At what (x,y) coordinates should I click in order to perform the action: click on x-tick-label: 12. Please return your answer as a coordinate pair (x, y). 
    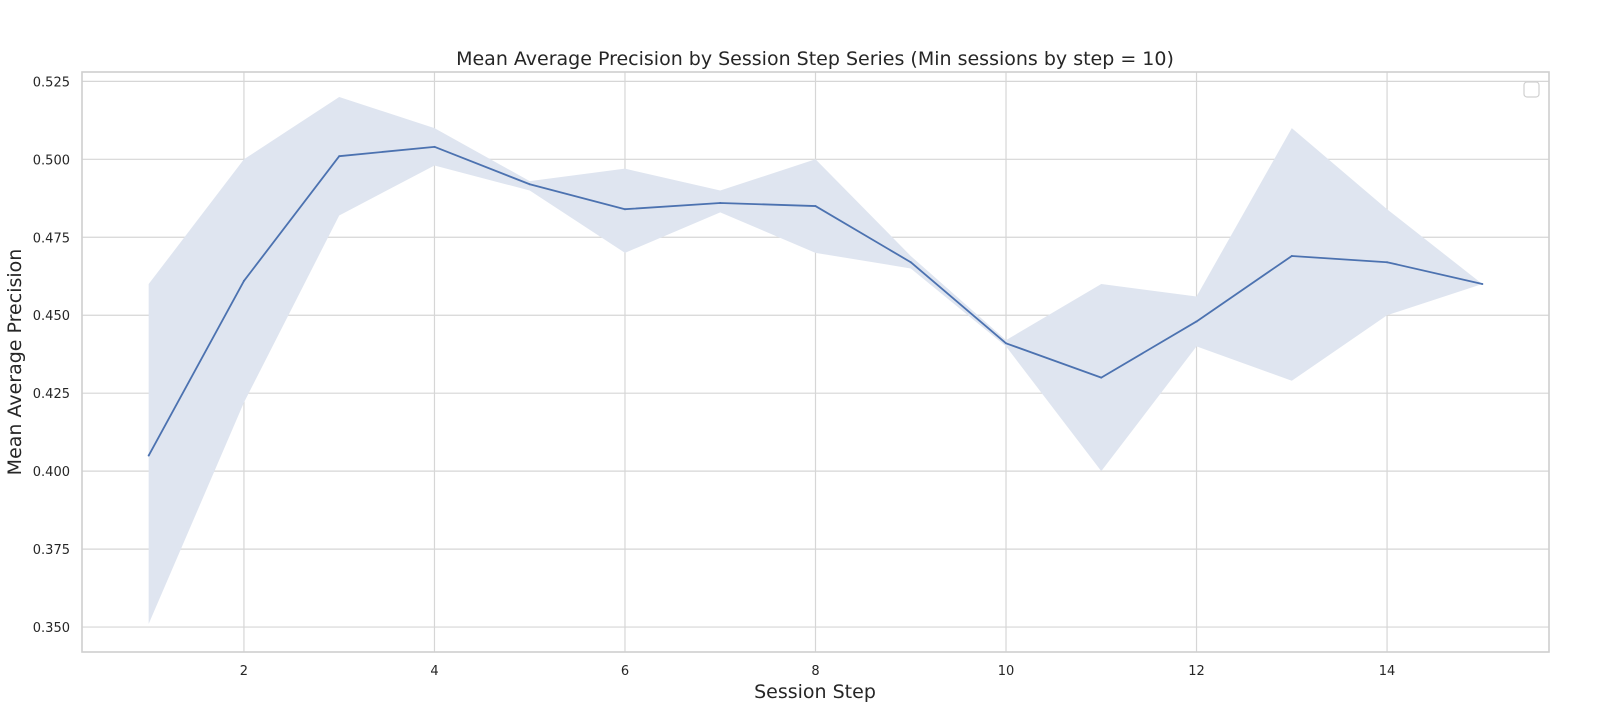
    Looking at the image, I should click on (1196, 671).